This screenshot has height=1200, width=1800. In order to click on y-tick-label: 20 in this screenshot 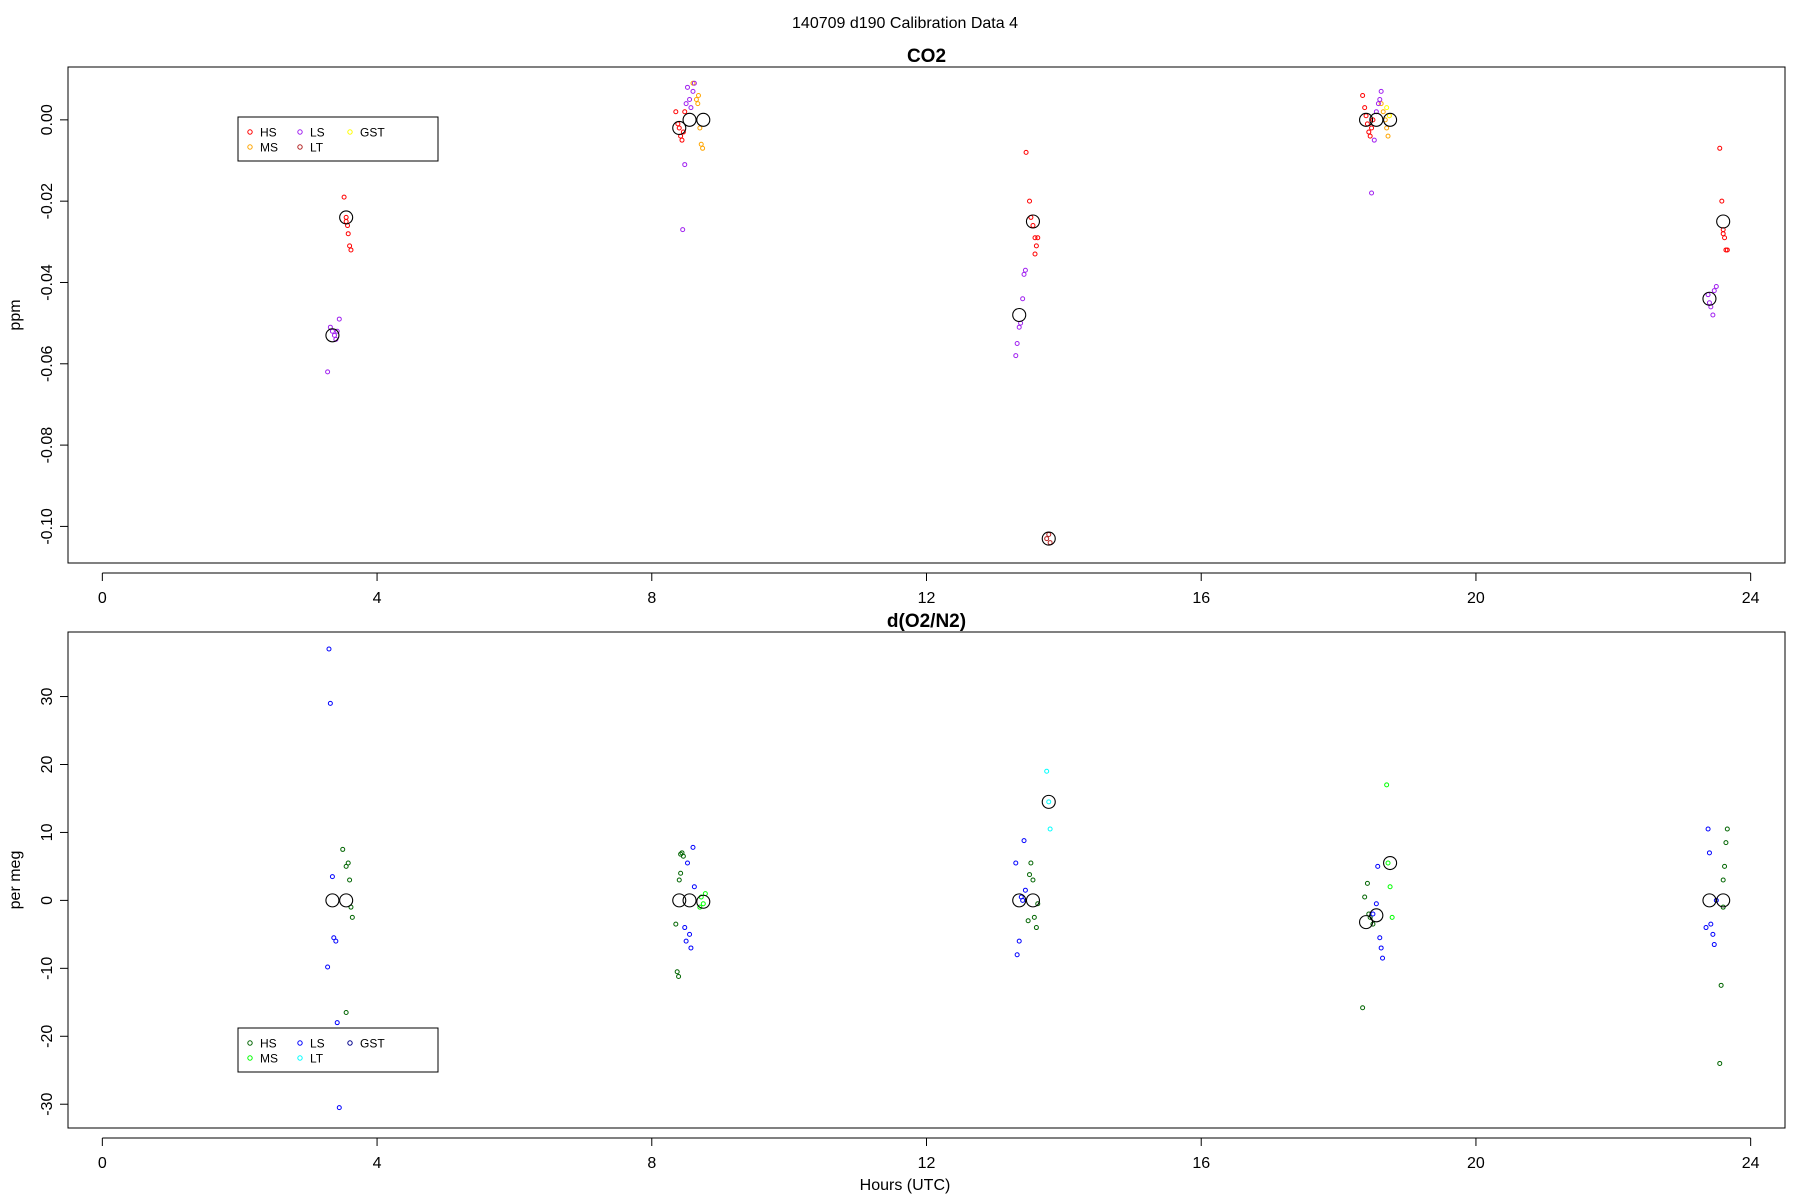, I will do `click(47, 764)`.